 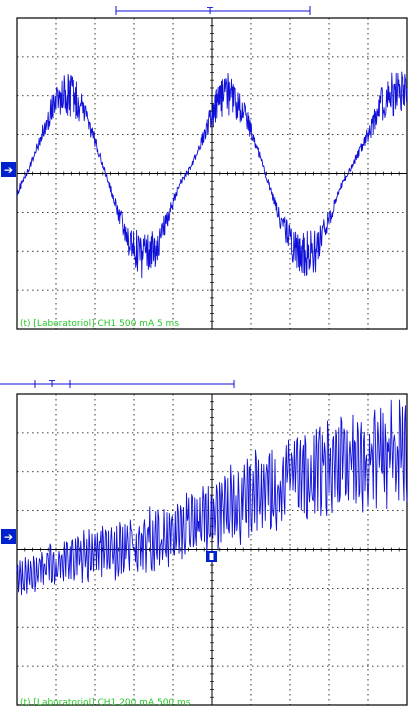 What do you see at coordinates (52, 384) in the screenshot?
I see `bottom-trigger-label: T` at bounding box center [52, 384].